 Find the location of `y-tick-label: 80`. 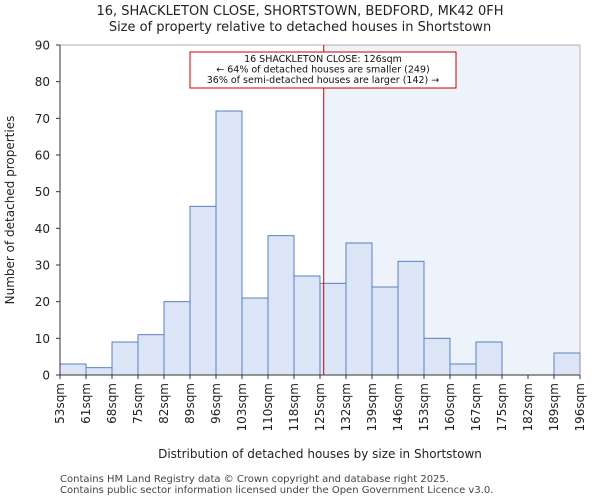

y-tick-label: 80 is located at coordinates (42, 82).